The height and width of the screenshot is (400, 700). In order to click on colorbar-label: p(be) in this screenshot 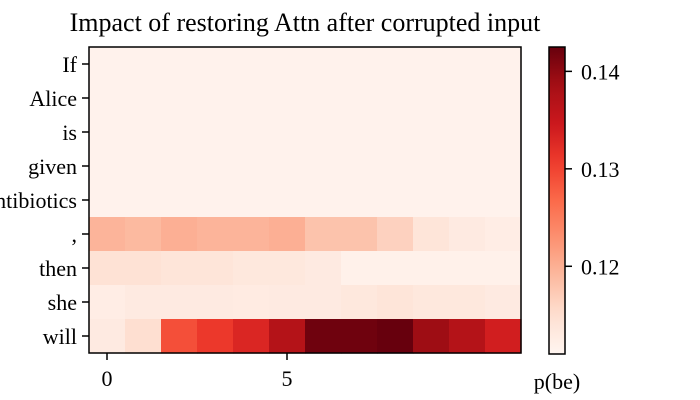, I will do `click(557, 381)`.